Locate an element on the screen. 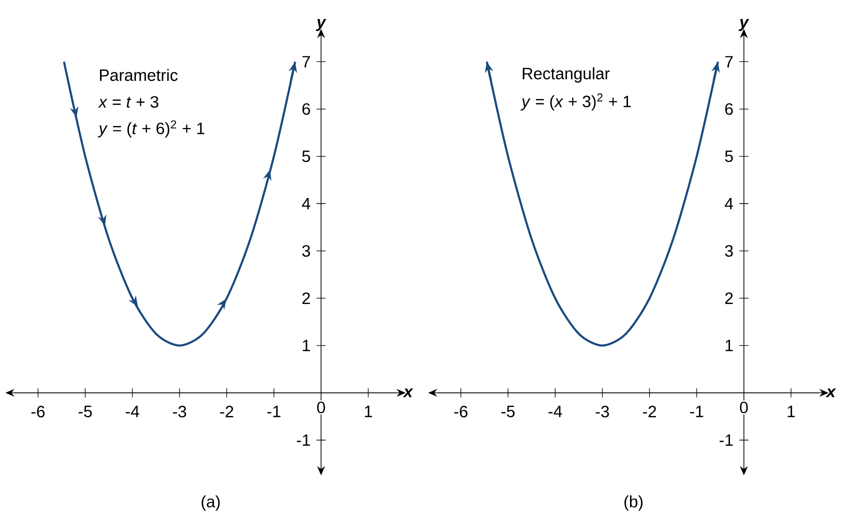  annotation: y = (t + 6)$^{2}$ + 1 is located at coordinates (151, 129).